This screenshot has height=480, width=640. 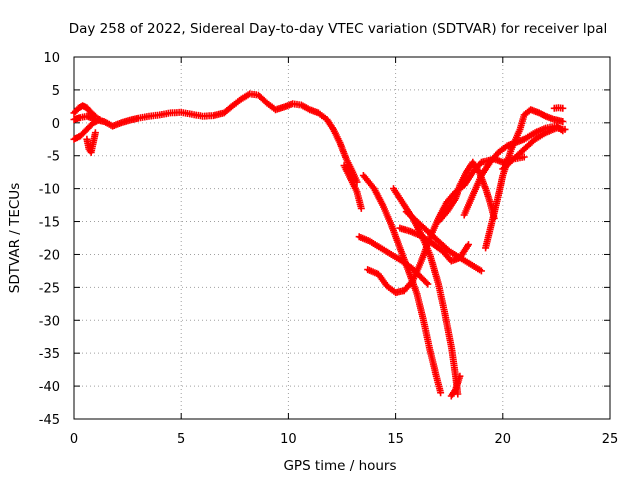 What do you see at coordinates (181, 439) in the screenshot?
I see `x-tick-label: 5` at bounding box center [181, 439].